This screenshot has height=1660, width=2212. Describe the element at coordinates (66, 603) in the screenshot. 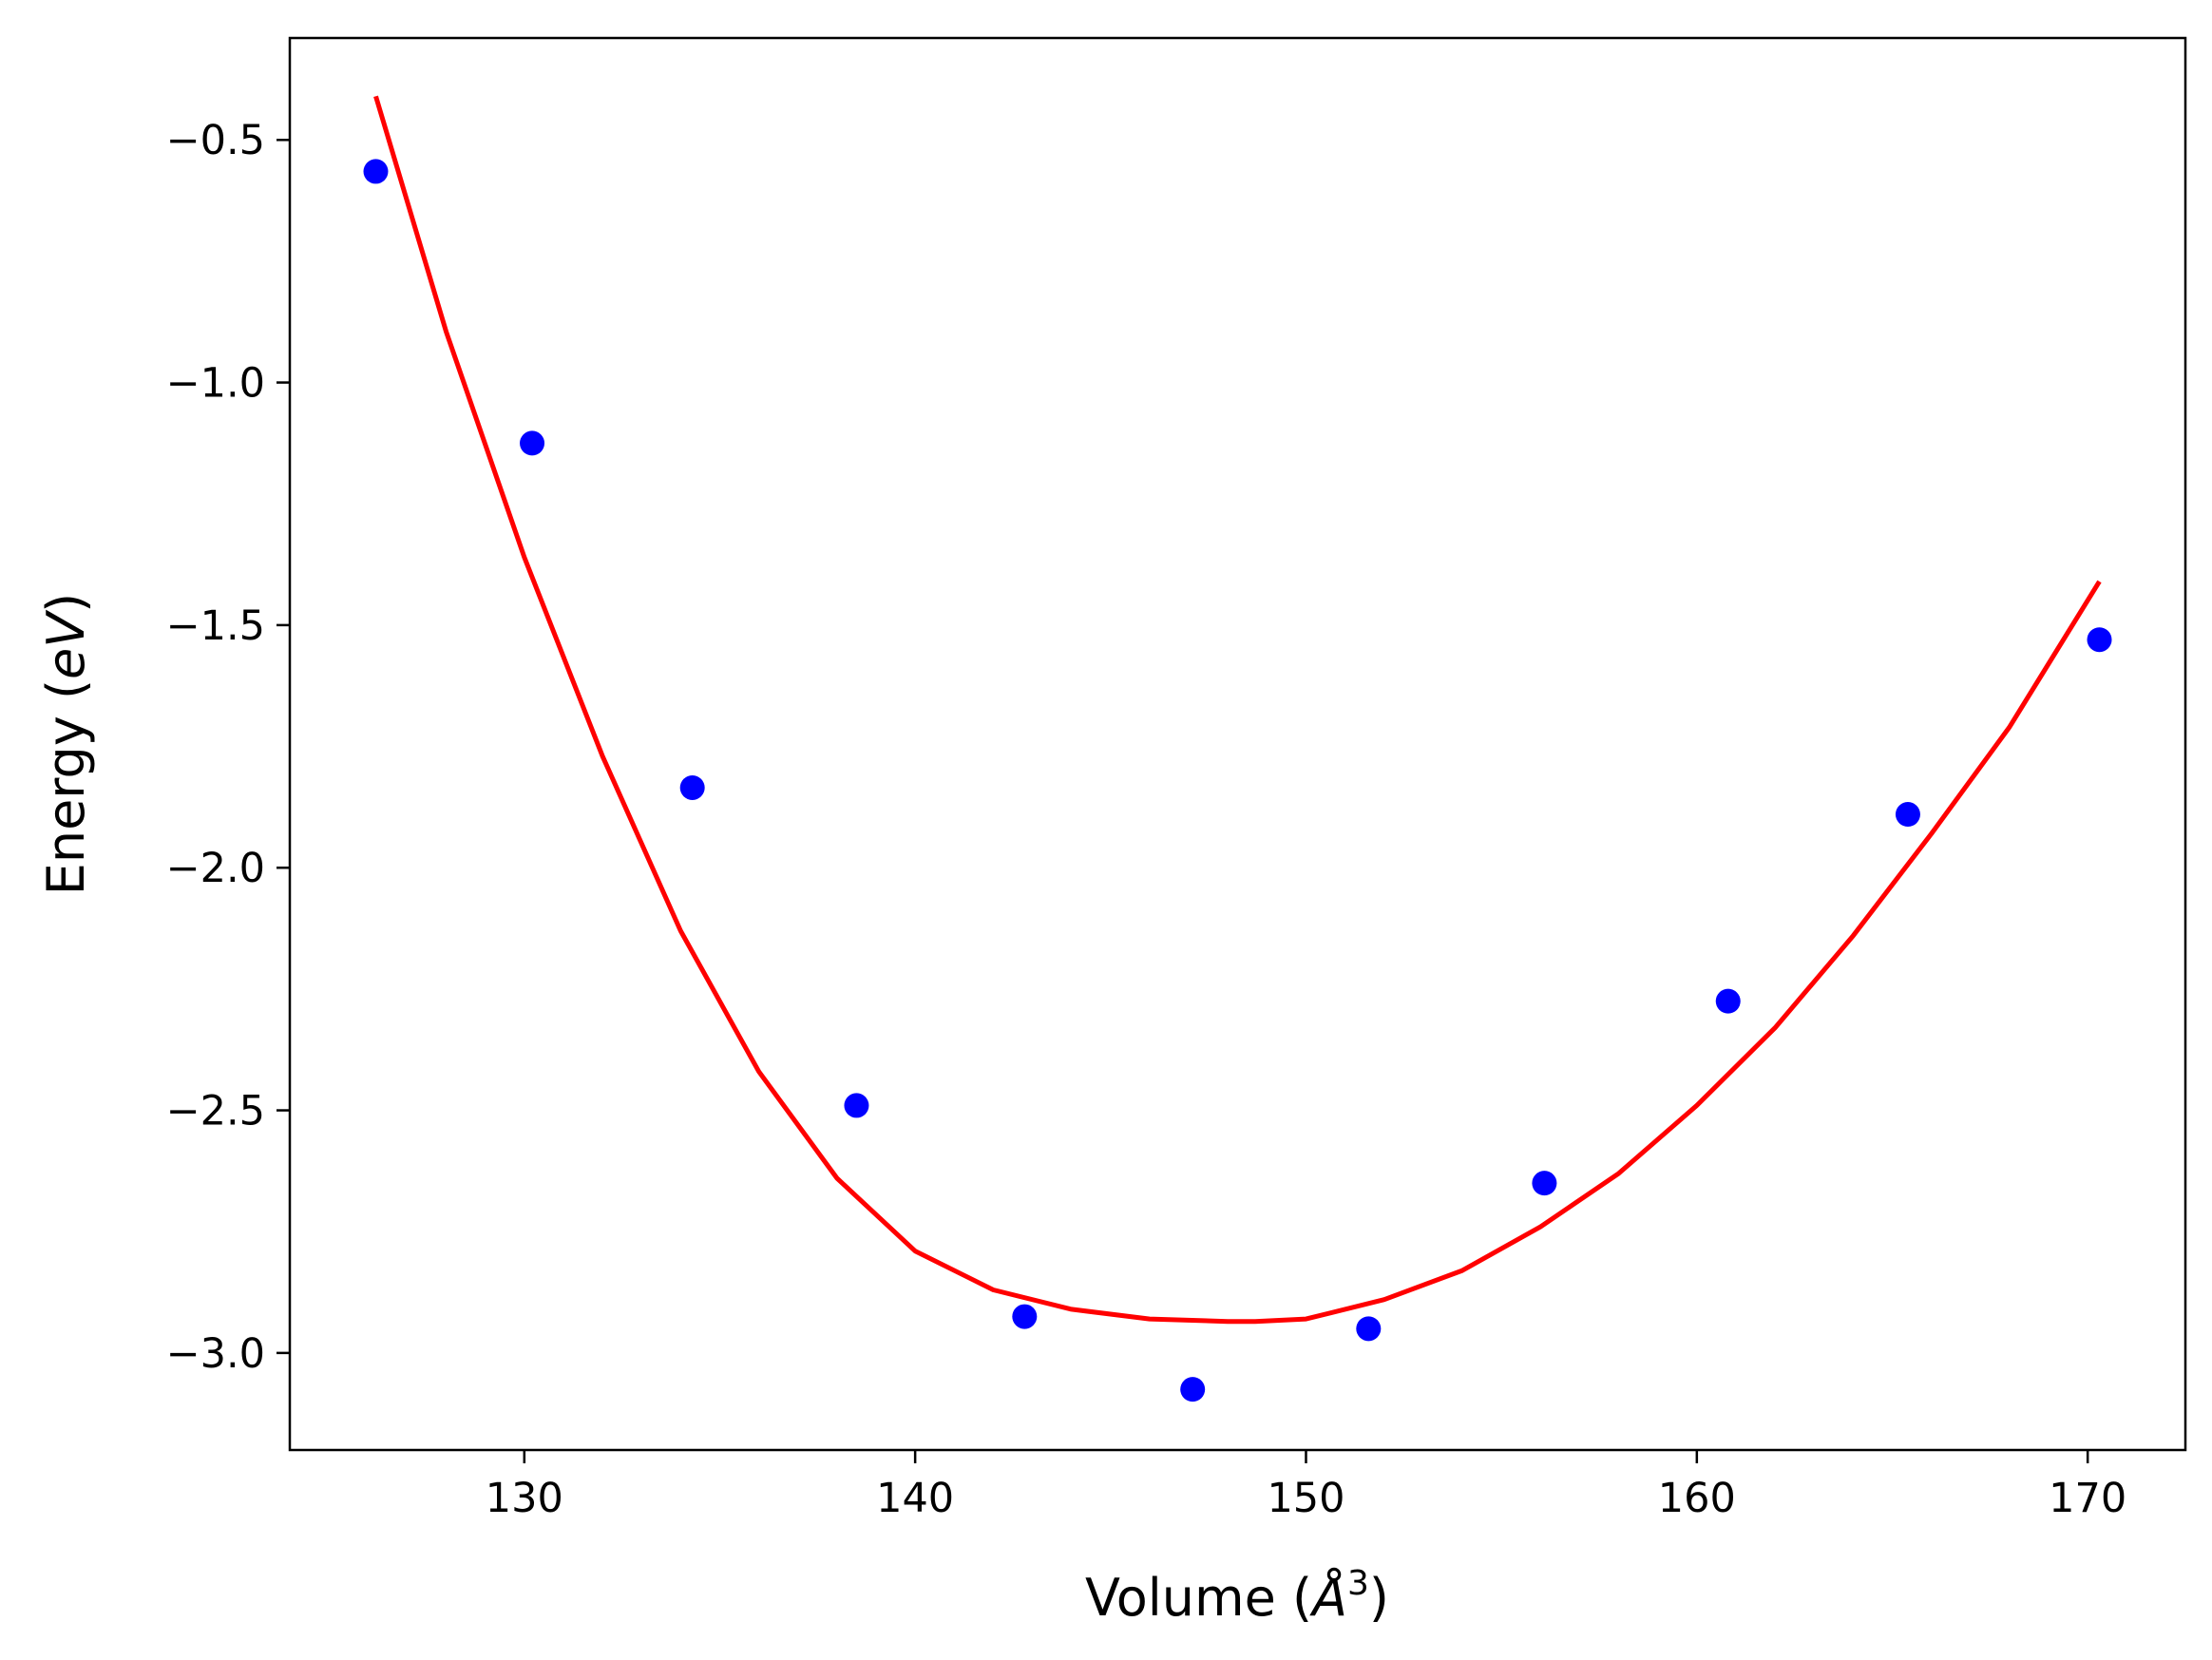

I see `y-axis-title-suffix: )` at that location.